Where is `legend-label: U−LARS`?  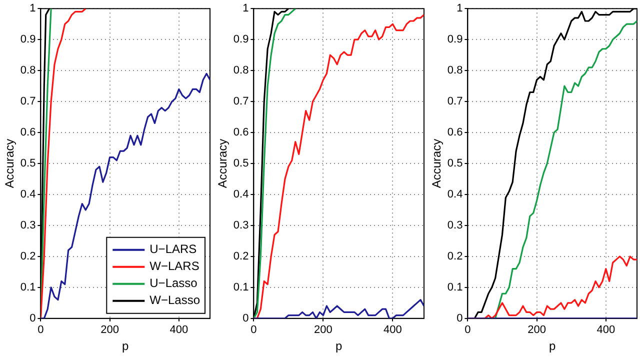 legend-label: U−LARS is located at coordinates (173, 249).